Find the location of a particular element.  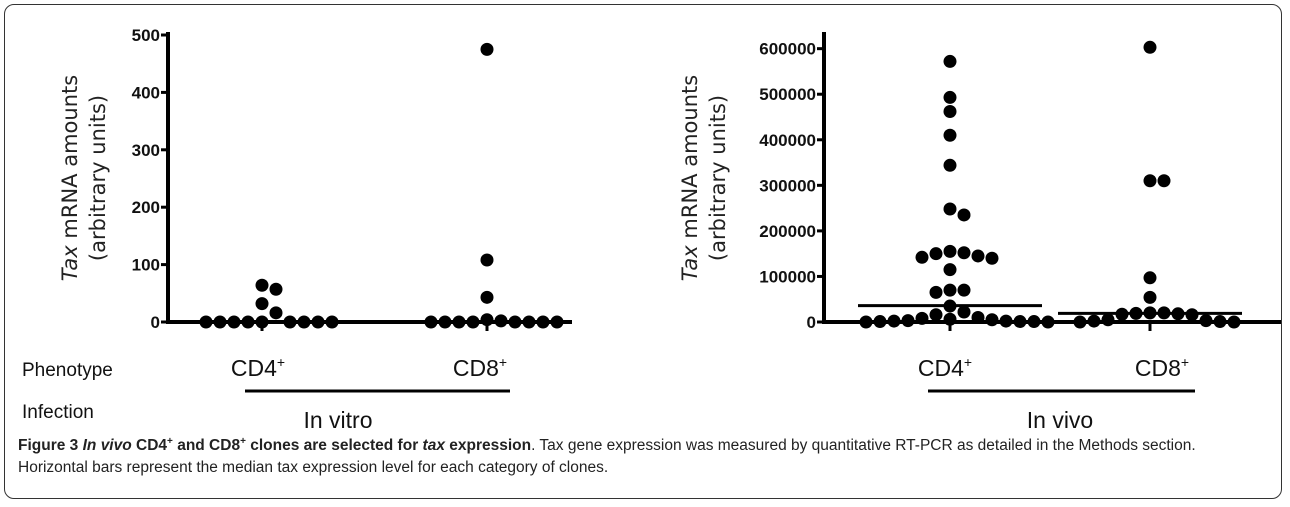

y-tick-label: 500000 is located at coordinates (787, 94).